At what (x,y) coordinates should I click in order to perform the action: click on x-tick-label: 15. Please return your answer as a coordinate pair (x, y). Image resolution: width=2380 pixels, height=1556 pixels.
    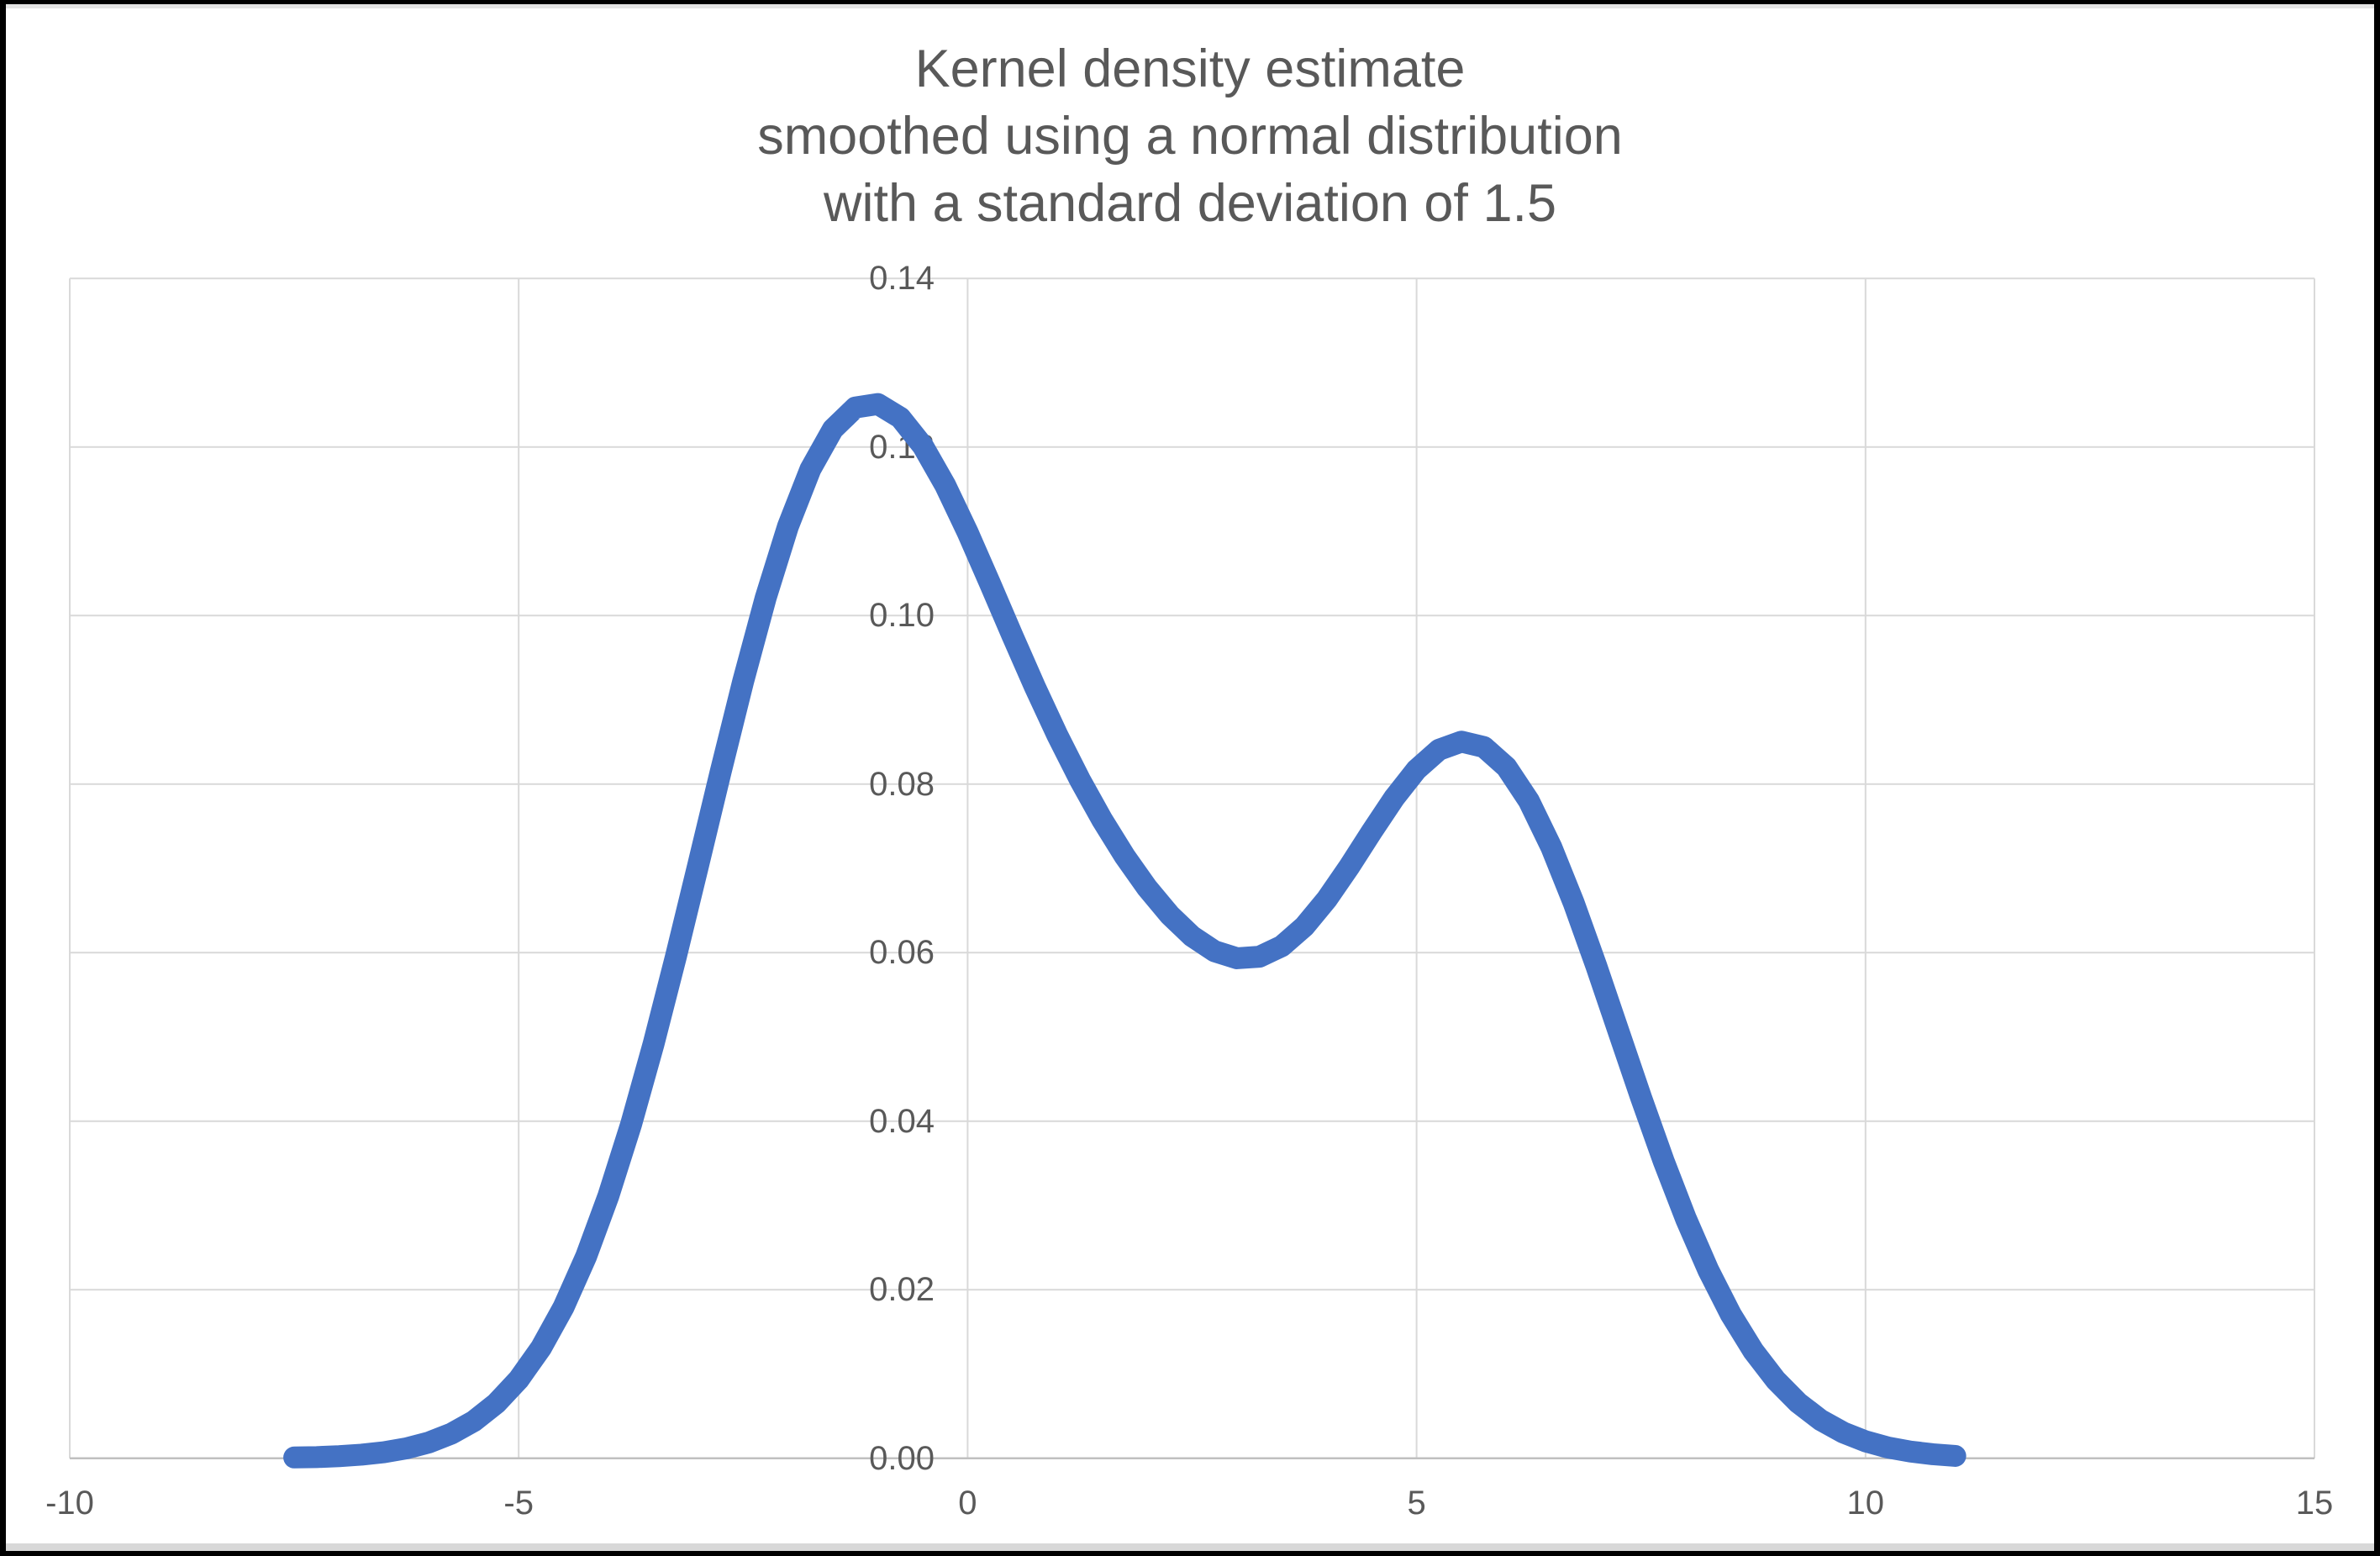
    Looking at the image, I should click on (2314, 1503).